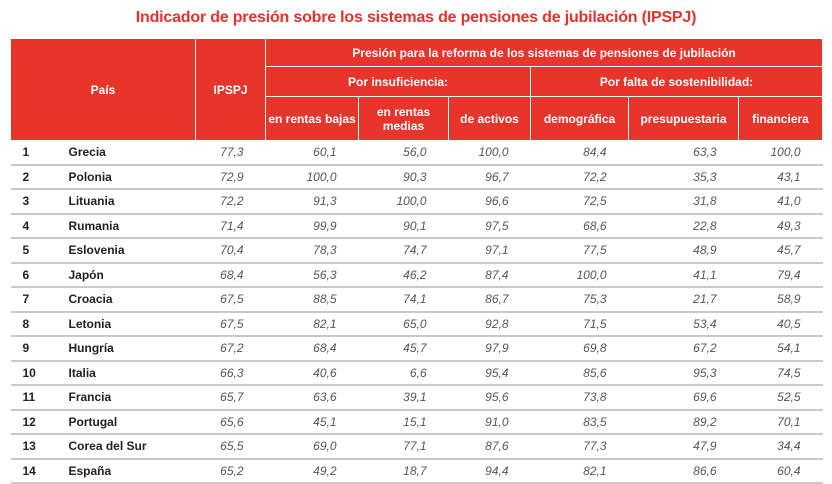 This screenshot has height=484, width=832. What do you see at coordinates (489, 349) in the screenshot?
I see `value-cell: 97,9` at bounding box center [489, 349].